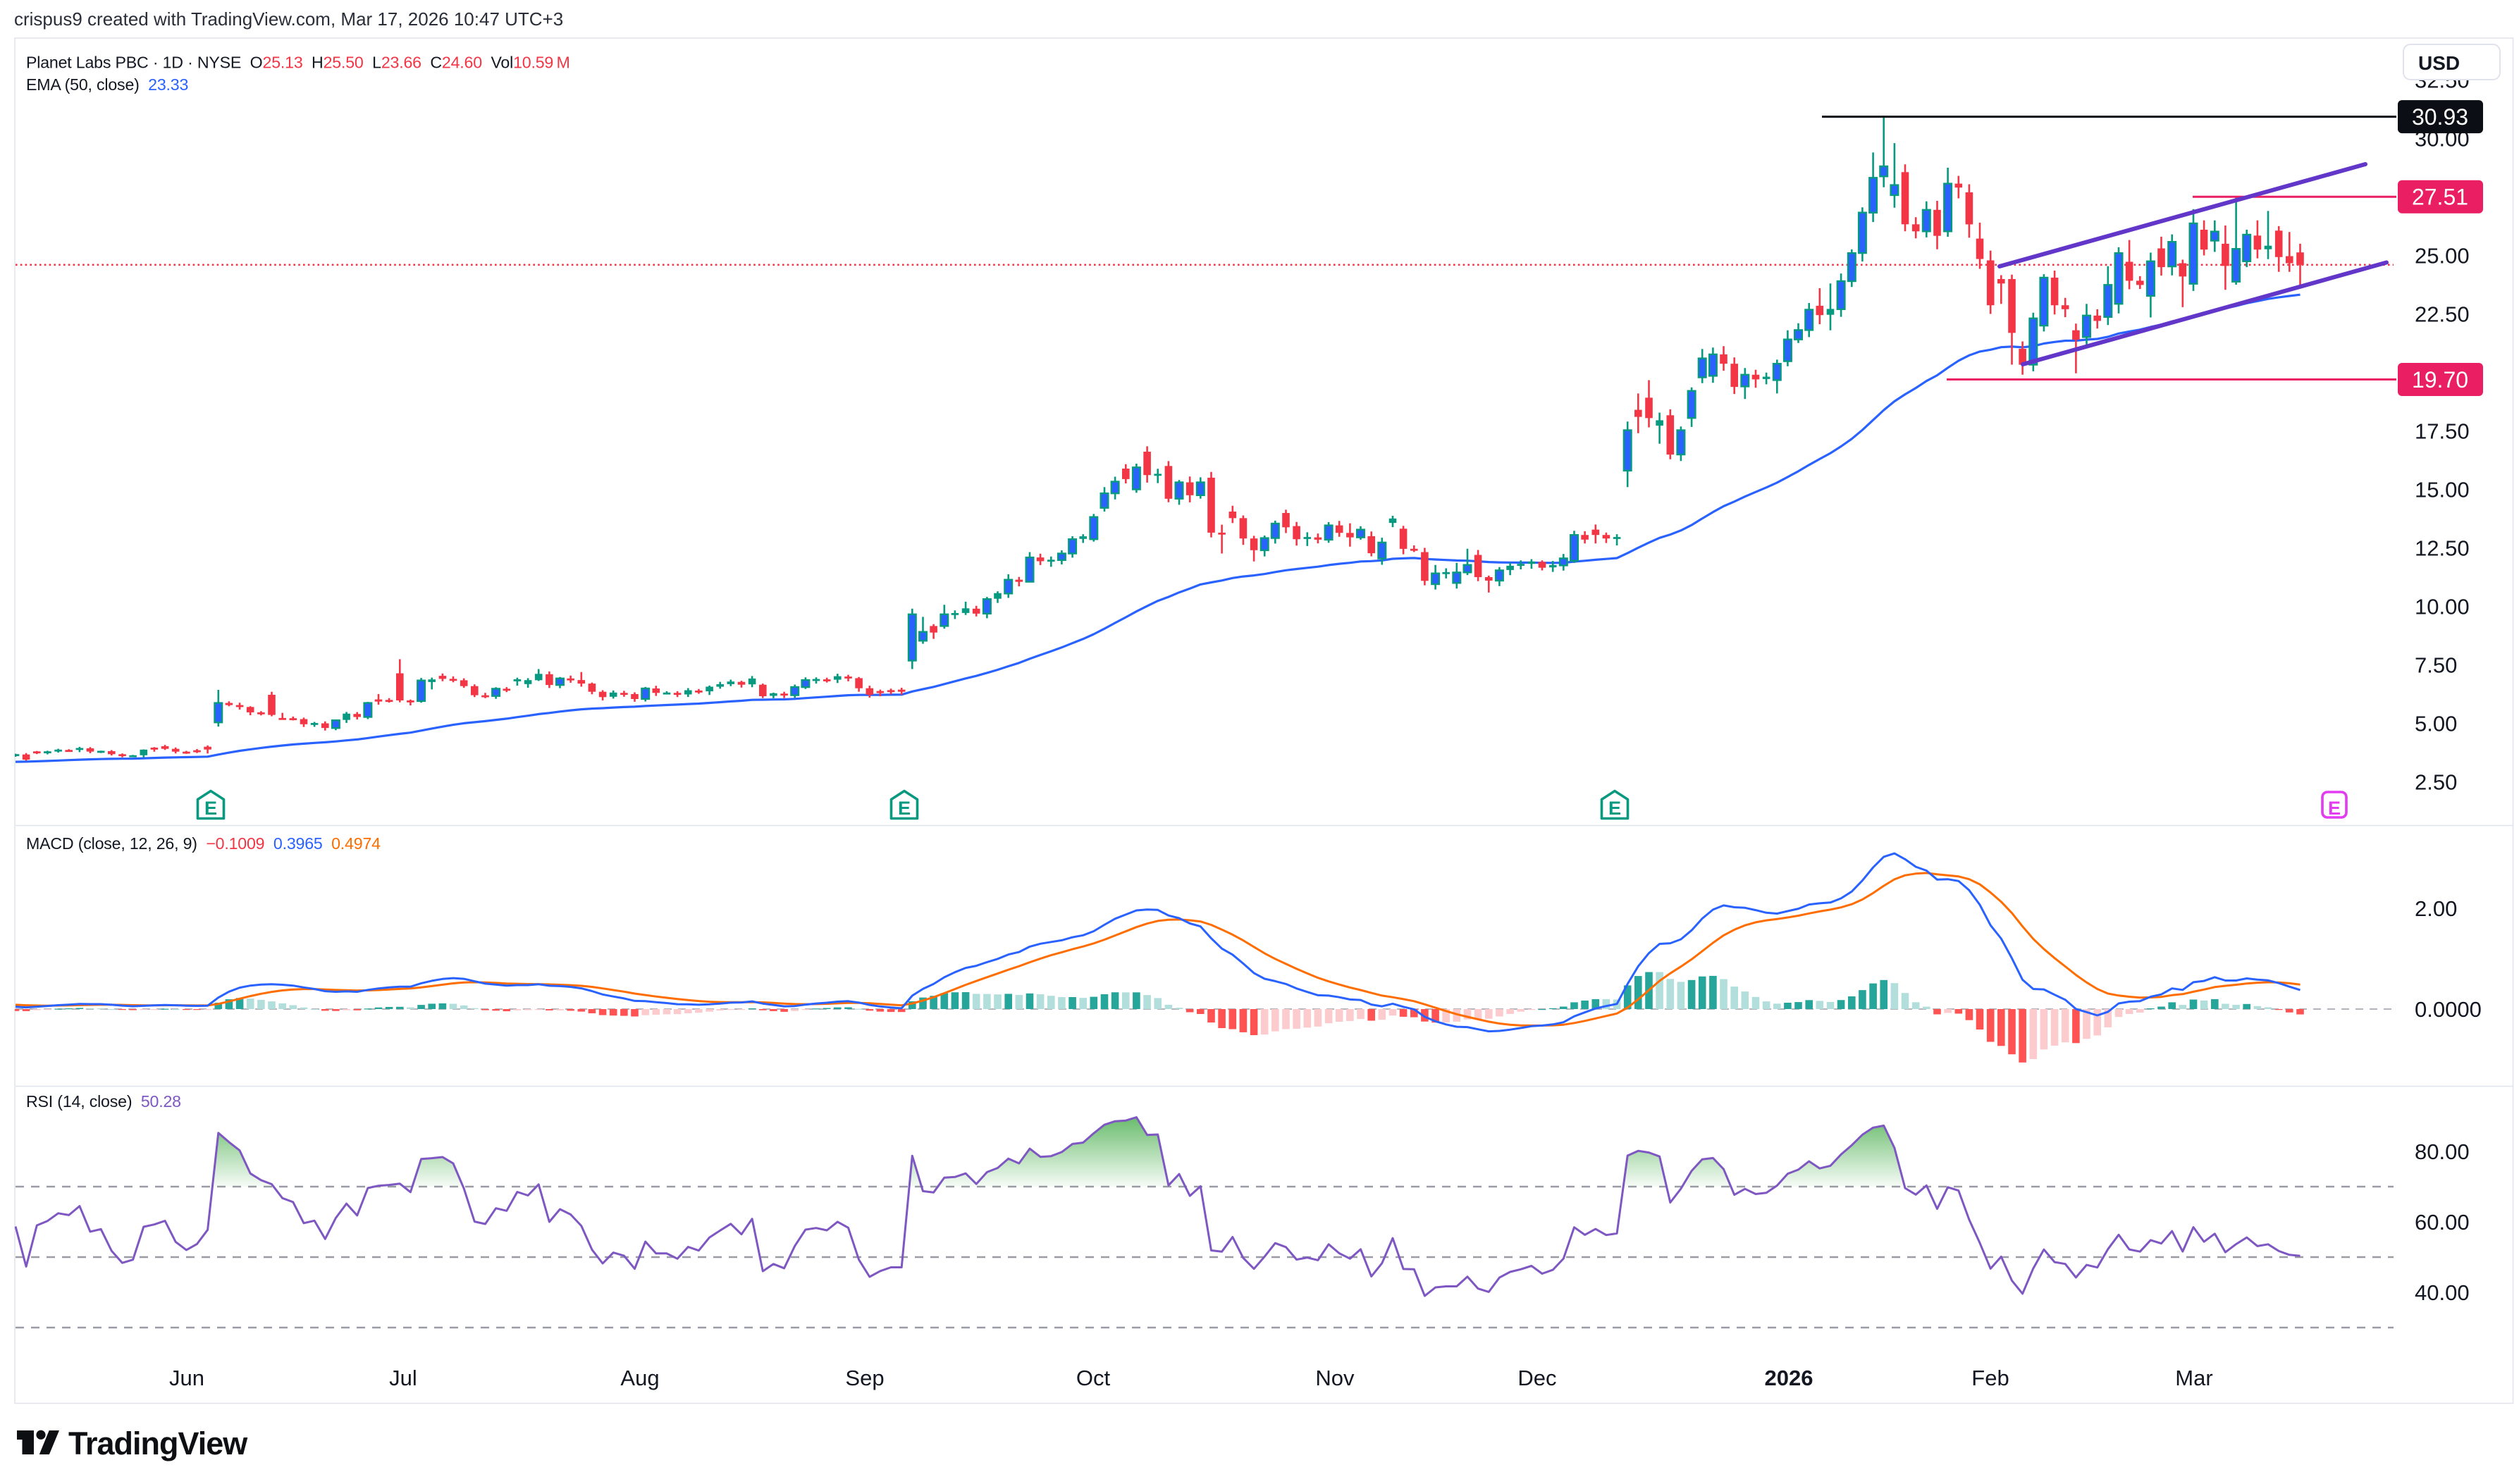  Describe the element at coordinates (2440, 380) in the screenshot. I see `svg-text: 19.70` at that location.